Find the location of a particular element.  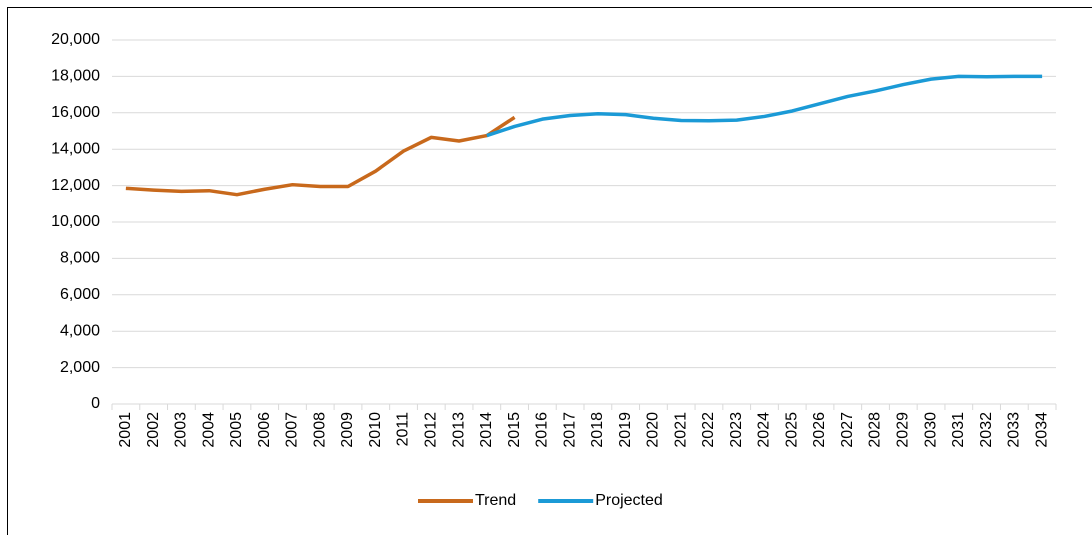

legend-label: Projected is located at coordinates (629, 500).